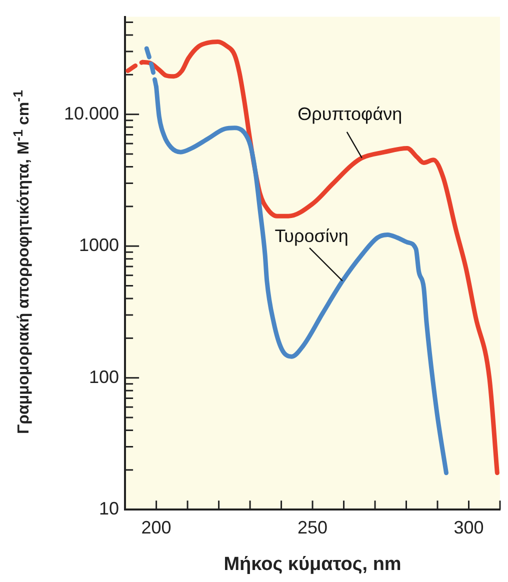  What do you see at coordinates (350, 114) in the screenshot?
I see `annotation: Θρυπτοφάνη` at bounding box center [350, 114].